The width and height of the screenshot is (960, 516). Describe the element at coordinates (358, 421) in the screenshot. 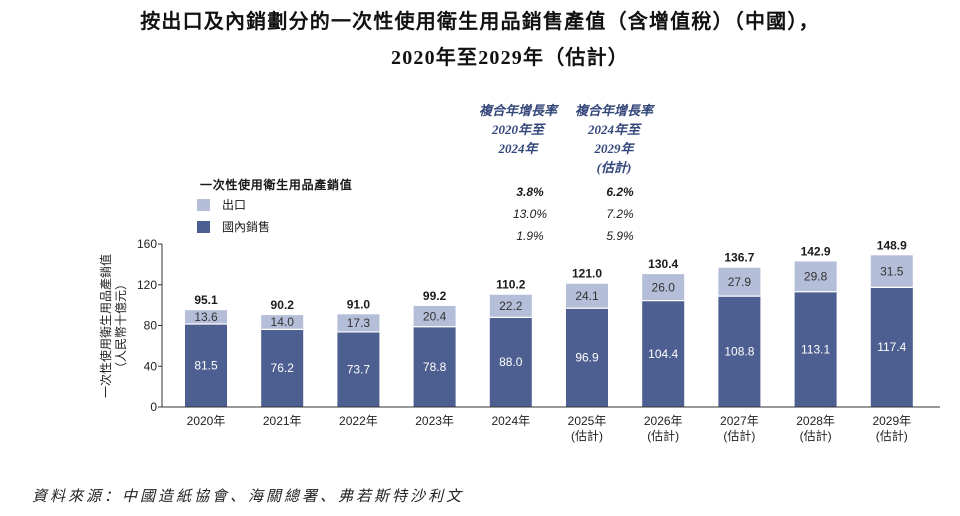

I see `x-tick-label: 2022年` at that location.